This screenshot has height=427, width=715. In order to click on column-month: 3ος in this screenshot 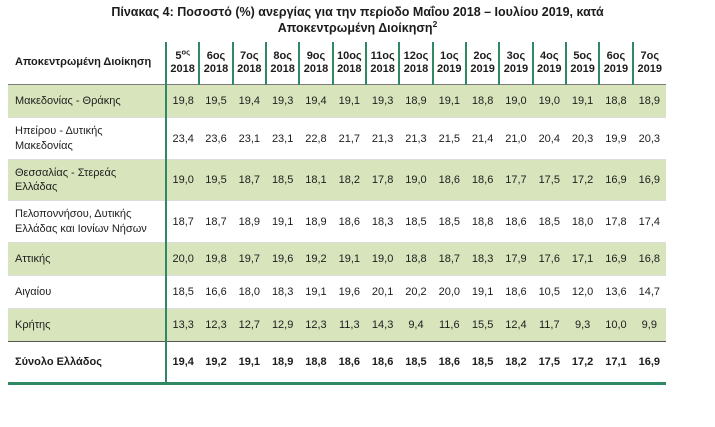, I will do `click(516, 55)`.